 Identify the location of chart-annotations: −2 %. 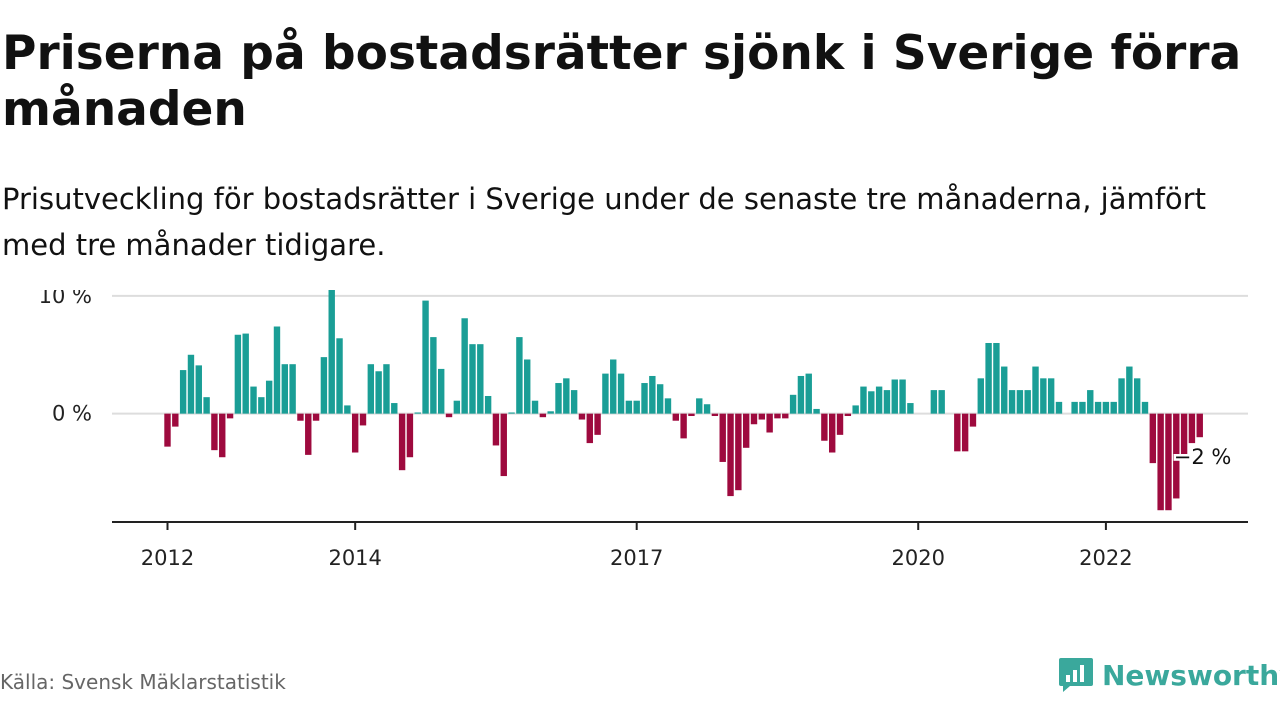
(1202, 457).